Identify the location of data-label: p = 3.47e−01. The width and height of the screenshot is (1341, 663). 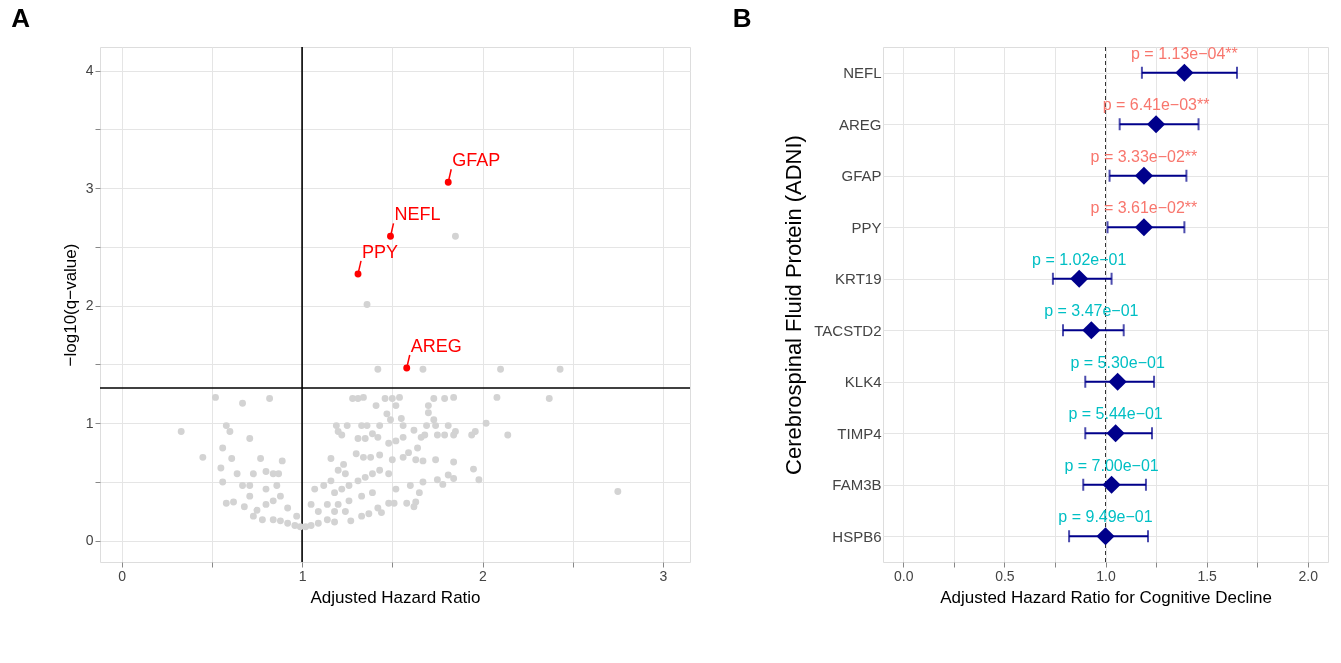
(1091, 311).